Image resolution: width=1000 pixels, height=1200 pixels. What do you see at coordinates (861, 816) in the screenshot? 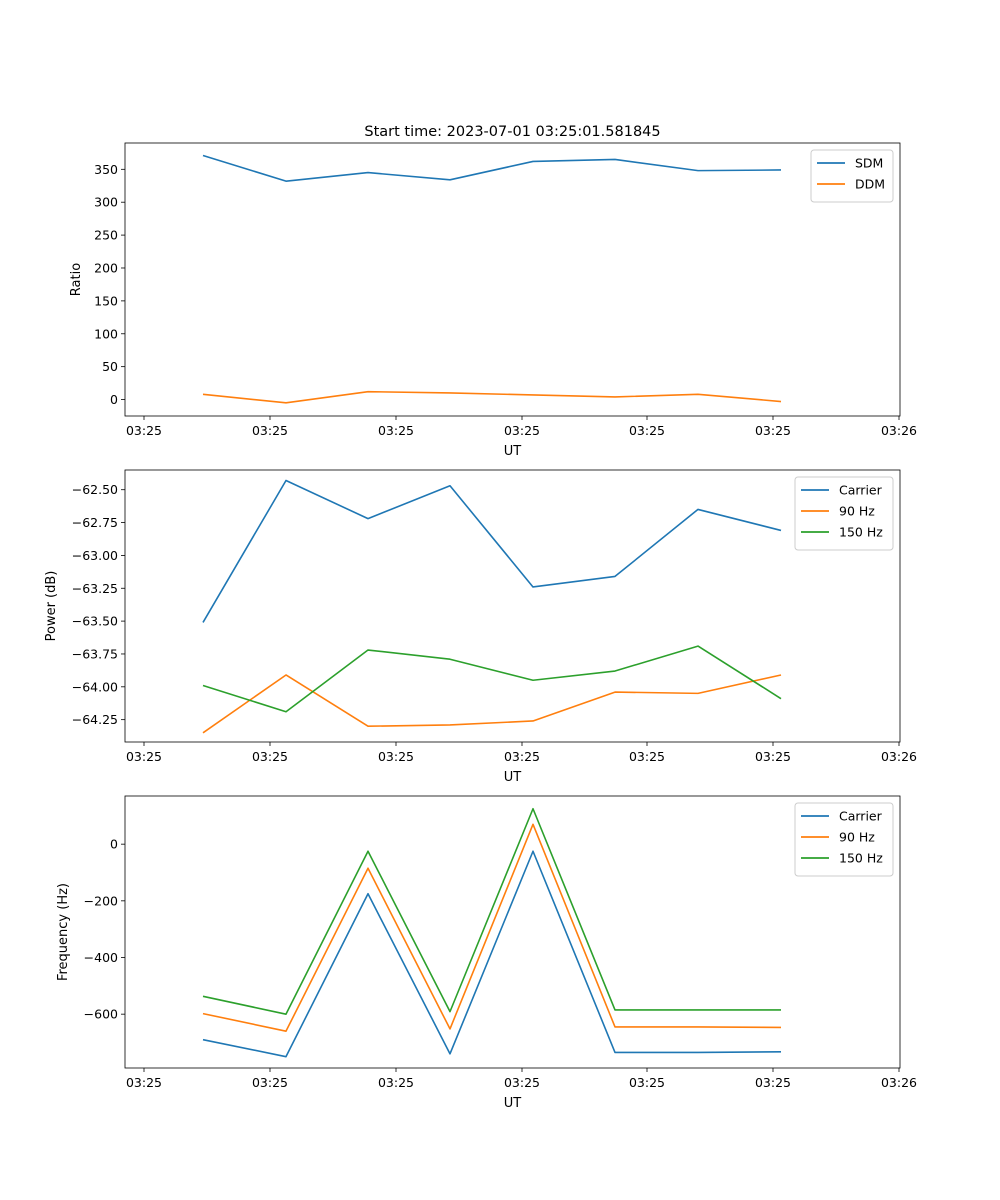
I see `legend-label-carrier-3: Carrier` at bounding box center [861, 816].